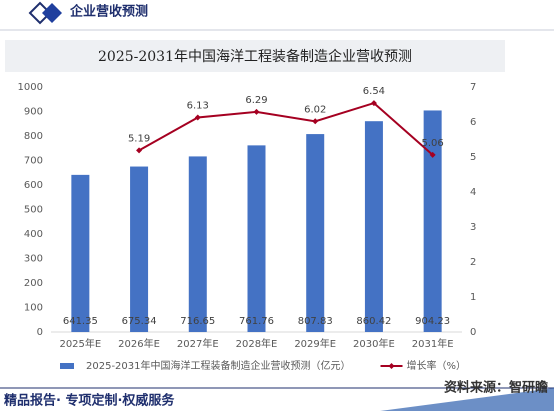 The width and height of the screenshot is (554, 415). What do you see at coordinates (33, 259) in the screenshot?
I see `y-tick-label: 300` at bounding box center [33, 259].